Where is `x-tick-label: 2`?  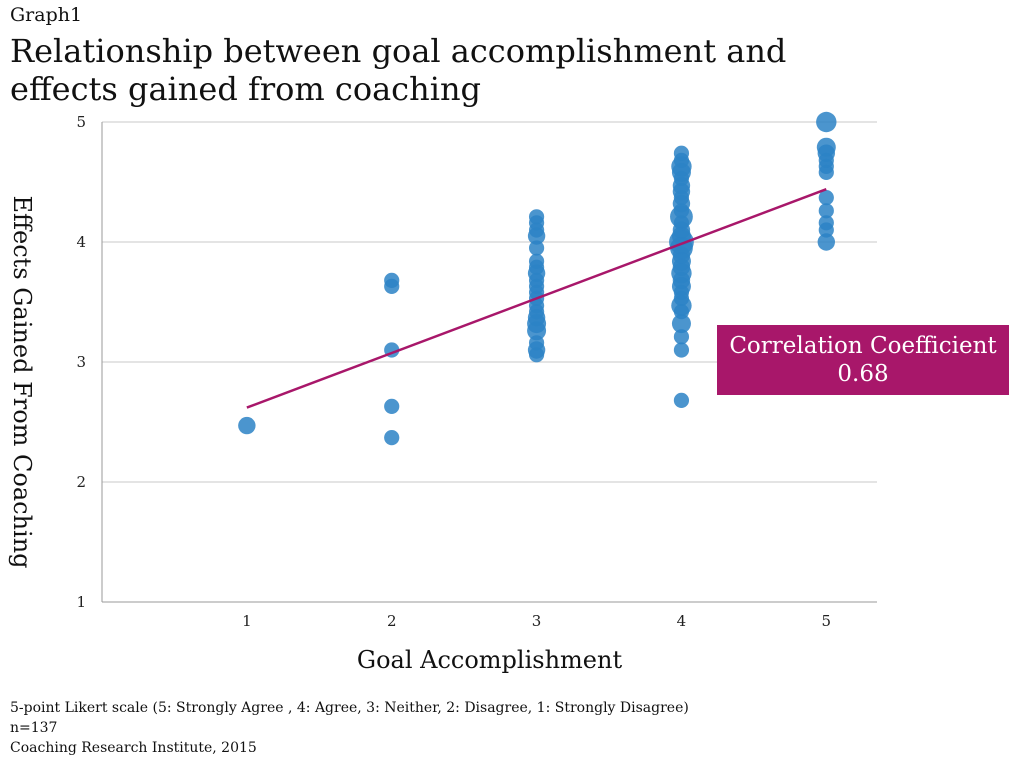 x-tick-label: 2 is located at coordinates (392, 621).